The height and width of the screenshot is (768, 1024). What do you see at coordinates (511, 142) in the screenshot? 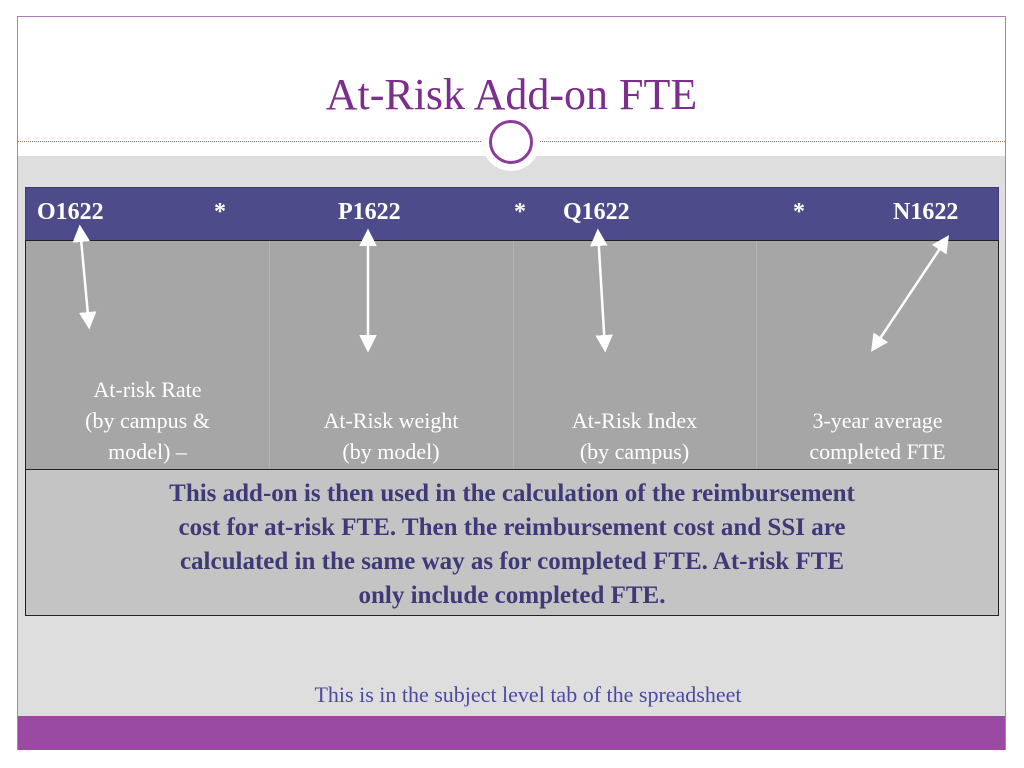
I see `circle-ornament-ring` at bounding box center [511, 142].